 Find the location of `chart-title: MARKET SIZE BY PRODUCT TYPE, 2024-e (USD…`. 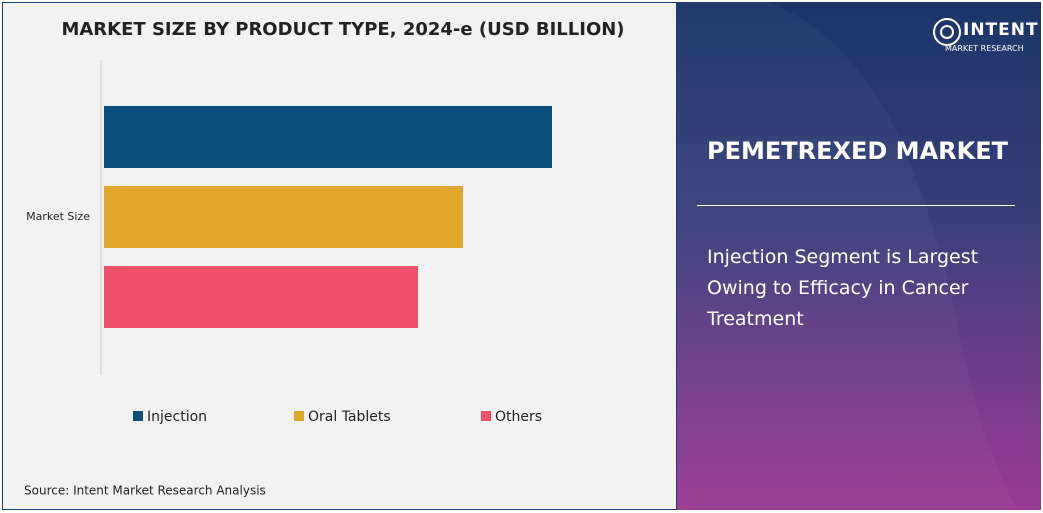

chart-title: MARKET SIZE BY PRODUCT TYPE, 2024-e (USD… is located at coordinates (342, 29).